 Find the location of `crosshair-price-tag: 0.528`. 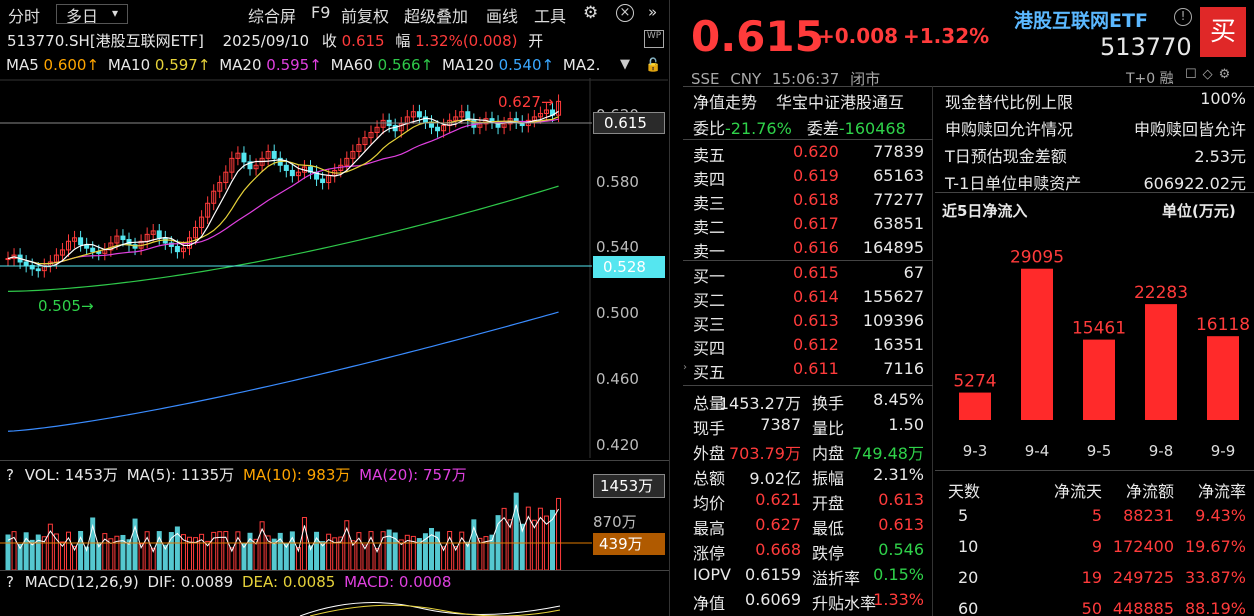

crosshair-price-tag: 0.528 is located at coordinates (629, 267).